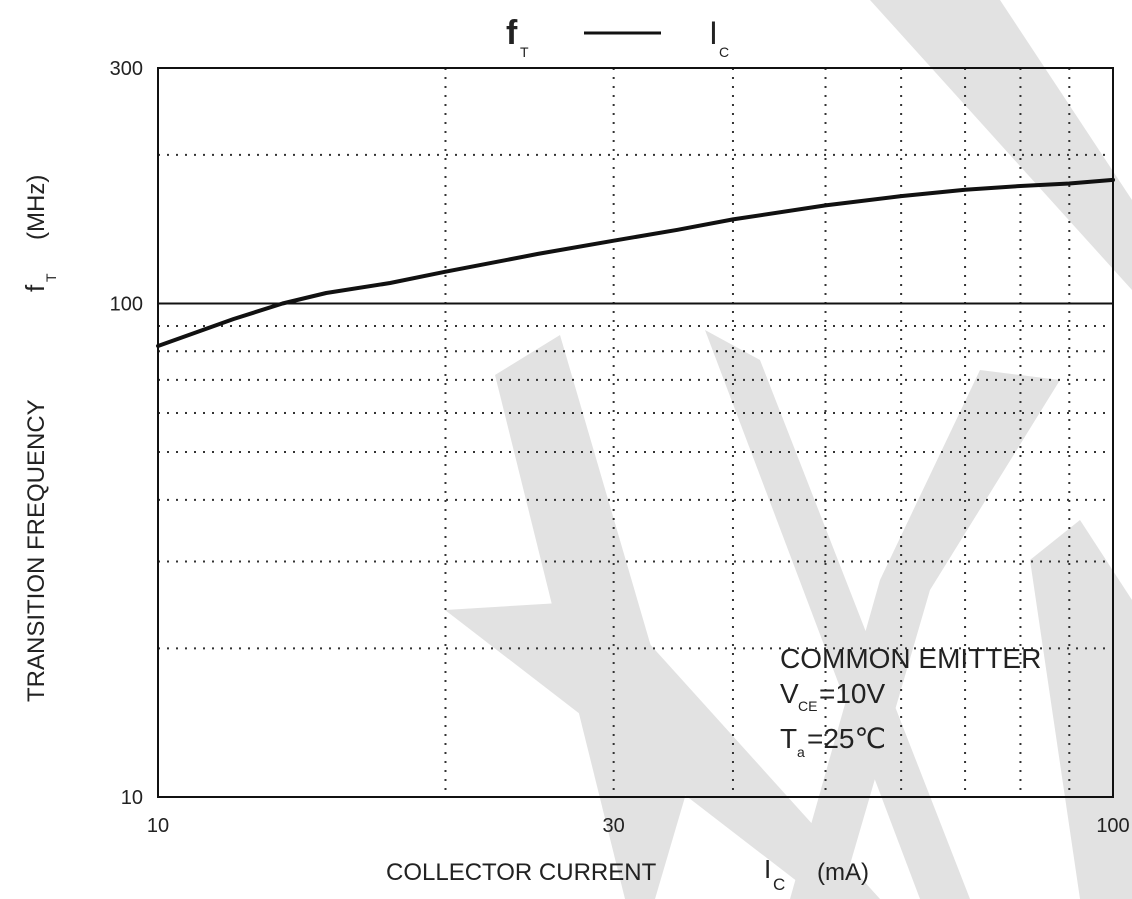 This screenshot has width=1132, height=899. I want to click on y-tick-label: 100, so click(126, 304).